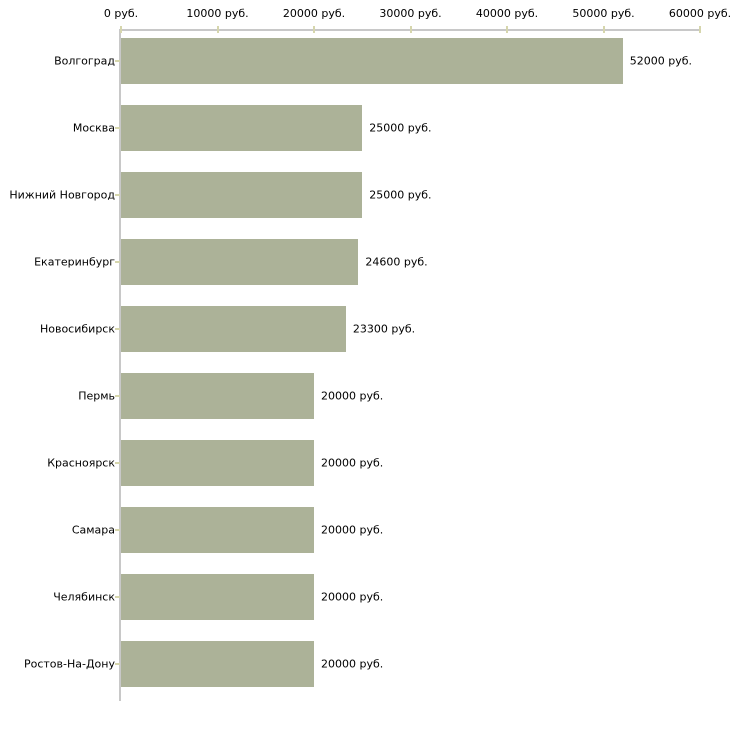  What do you see at coordinates (507, 13) in the screenshot?
I see `x-axis-tick-label: 40000 руб.` at bounding box center [507, 13].